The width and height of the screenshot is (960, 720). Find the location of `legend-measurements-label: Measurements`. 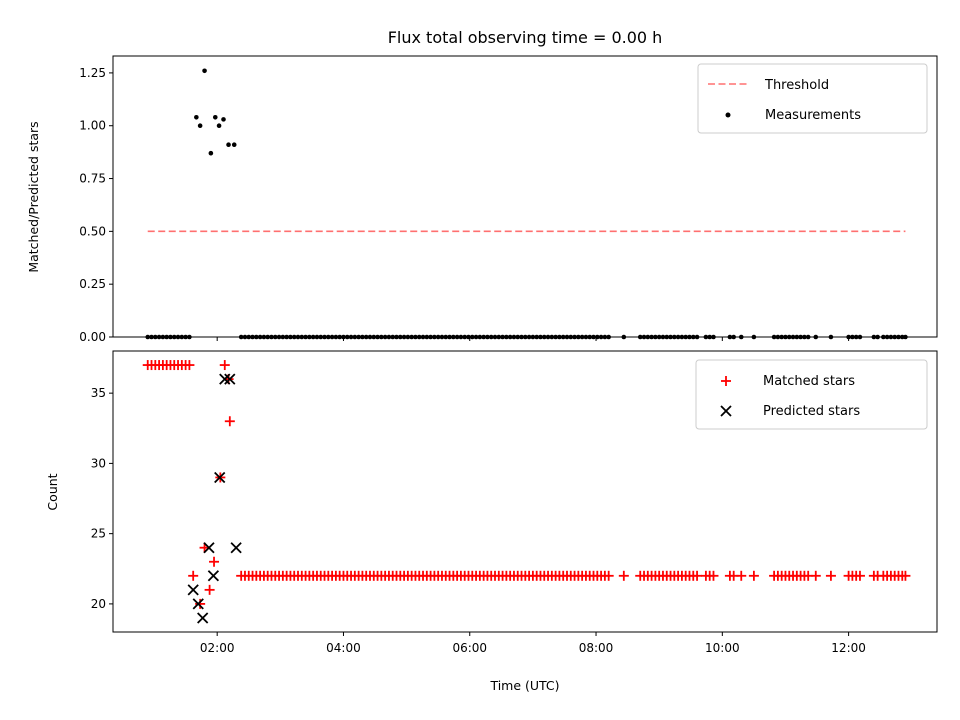

legend-measurements-label: Measurements is located at coordinates (813, 115).